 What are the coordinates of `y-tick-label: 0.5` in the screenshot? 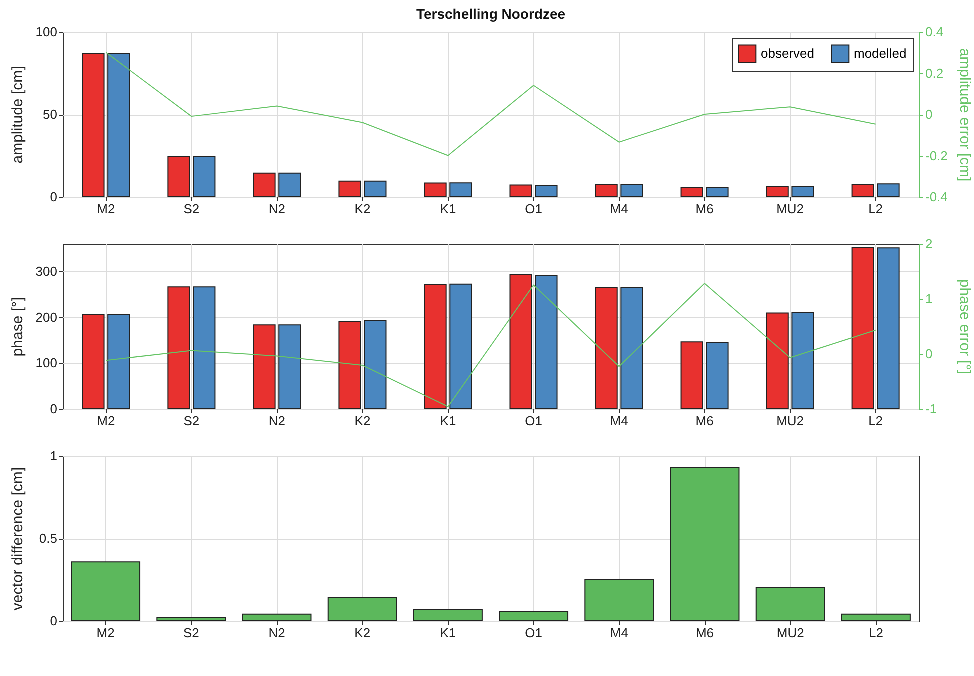 It's located at (48, 538).